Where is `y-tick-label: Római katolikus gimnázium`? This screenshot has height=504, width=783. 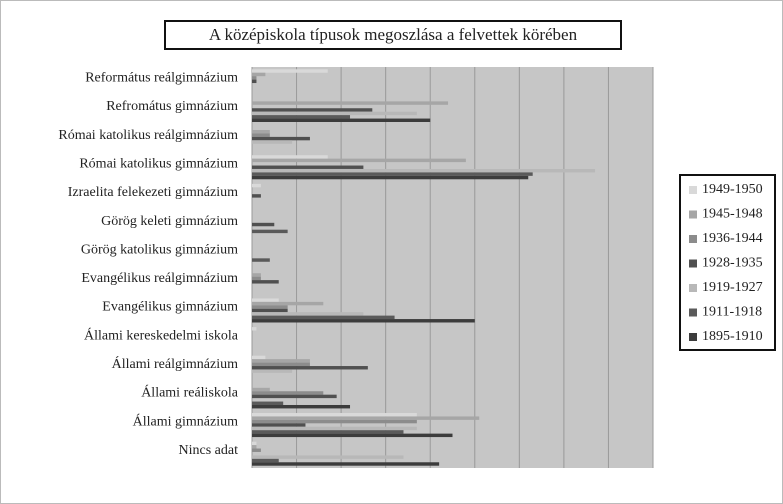 y-tick-label: Római katolikus gimnázium is located at coordinates (158, 163).